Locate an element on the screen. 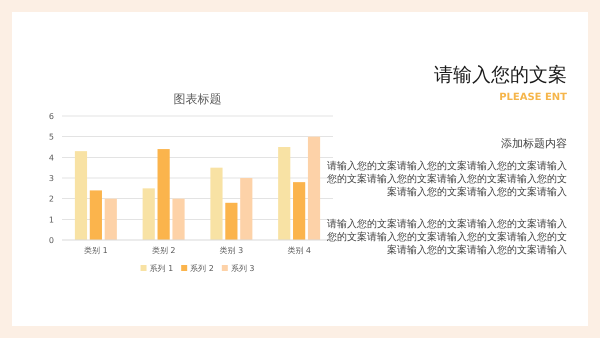  y-tick-label: 2 is located at coordinates (51, 199).